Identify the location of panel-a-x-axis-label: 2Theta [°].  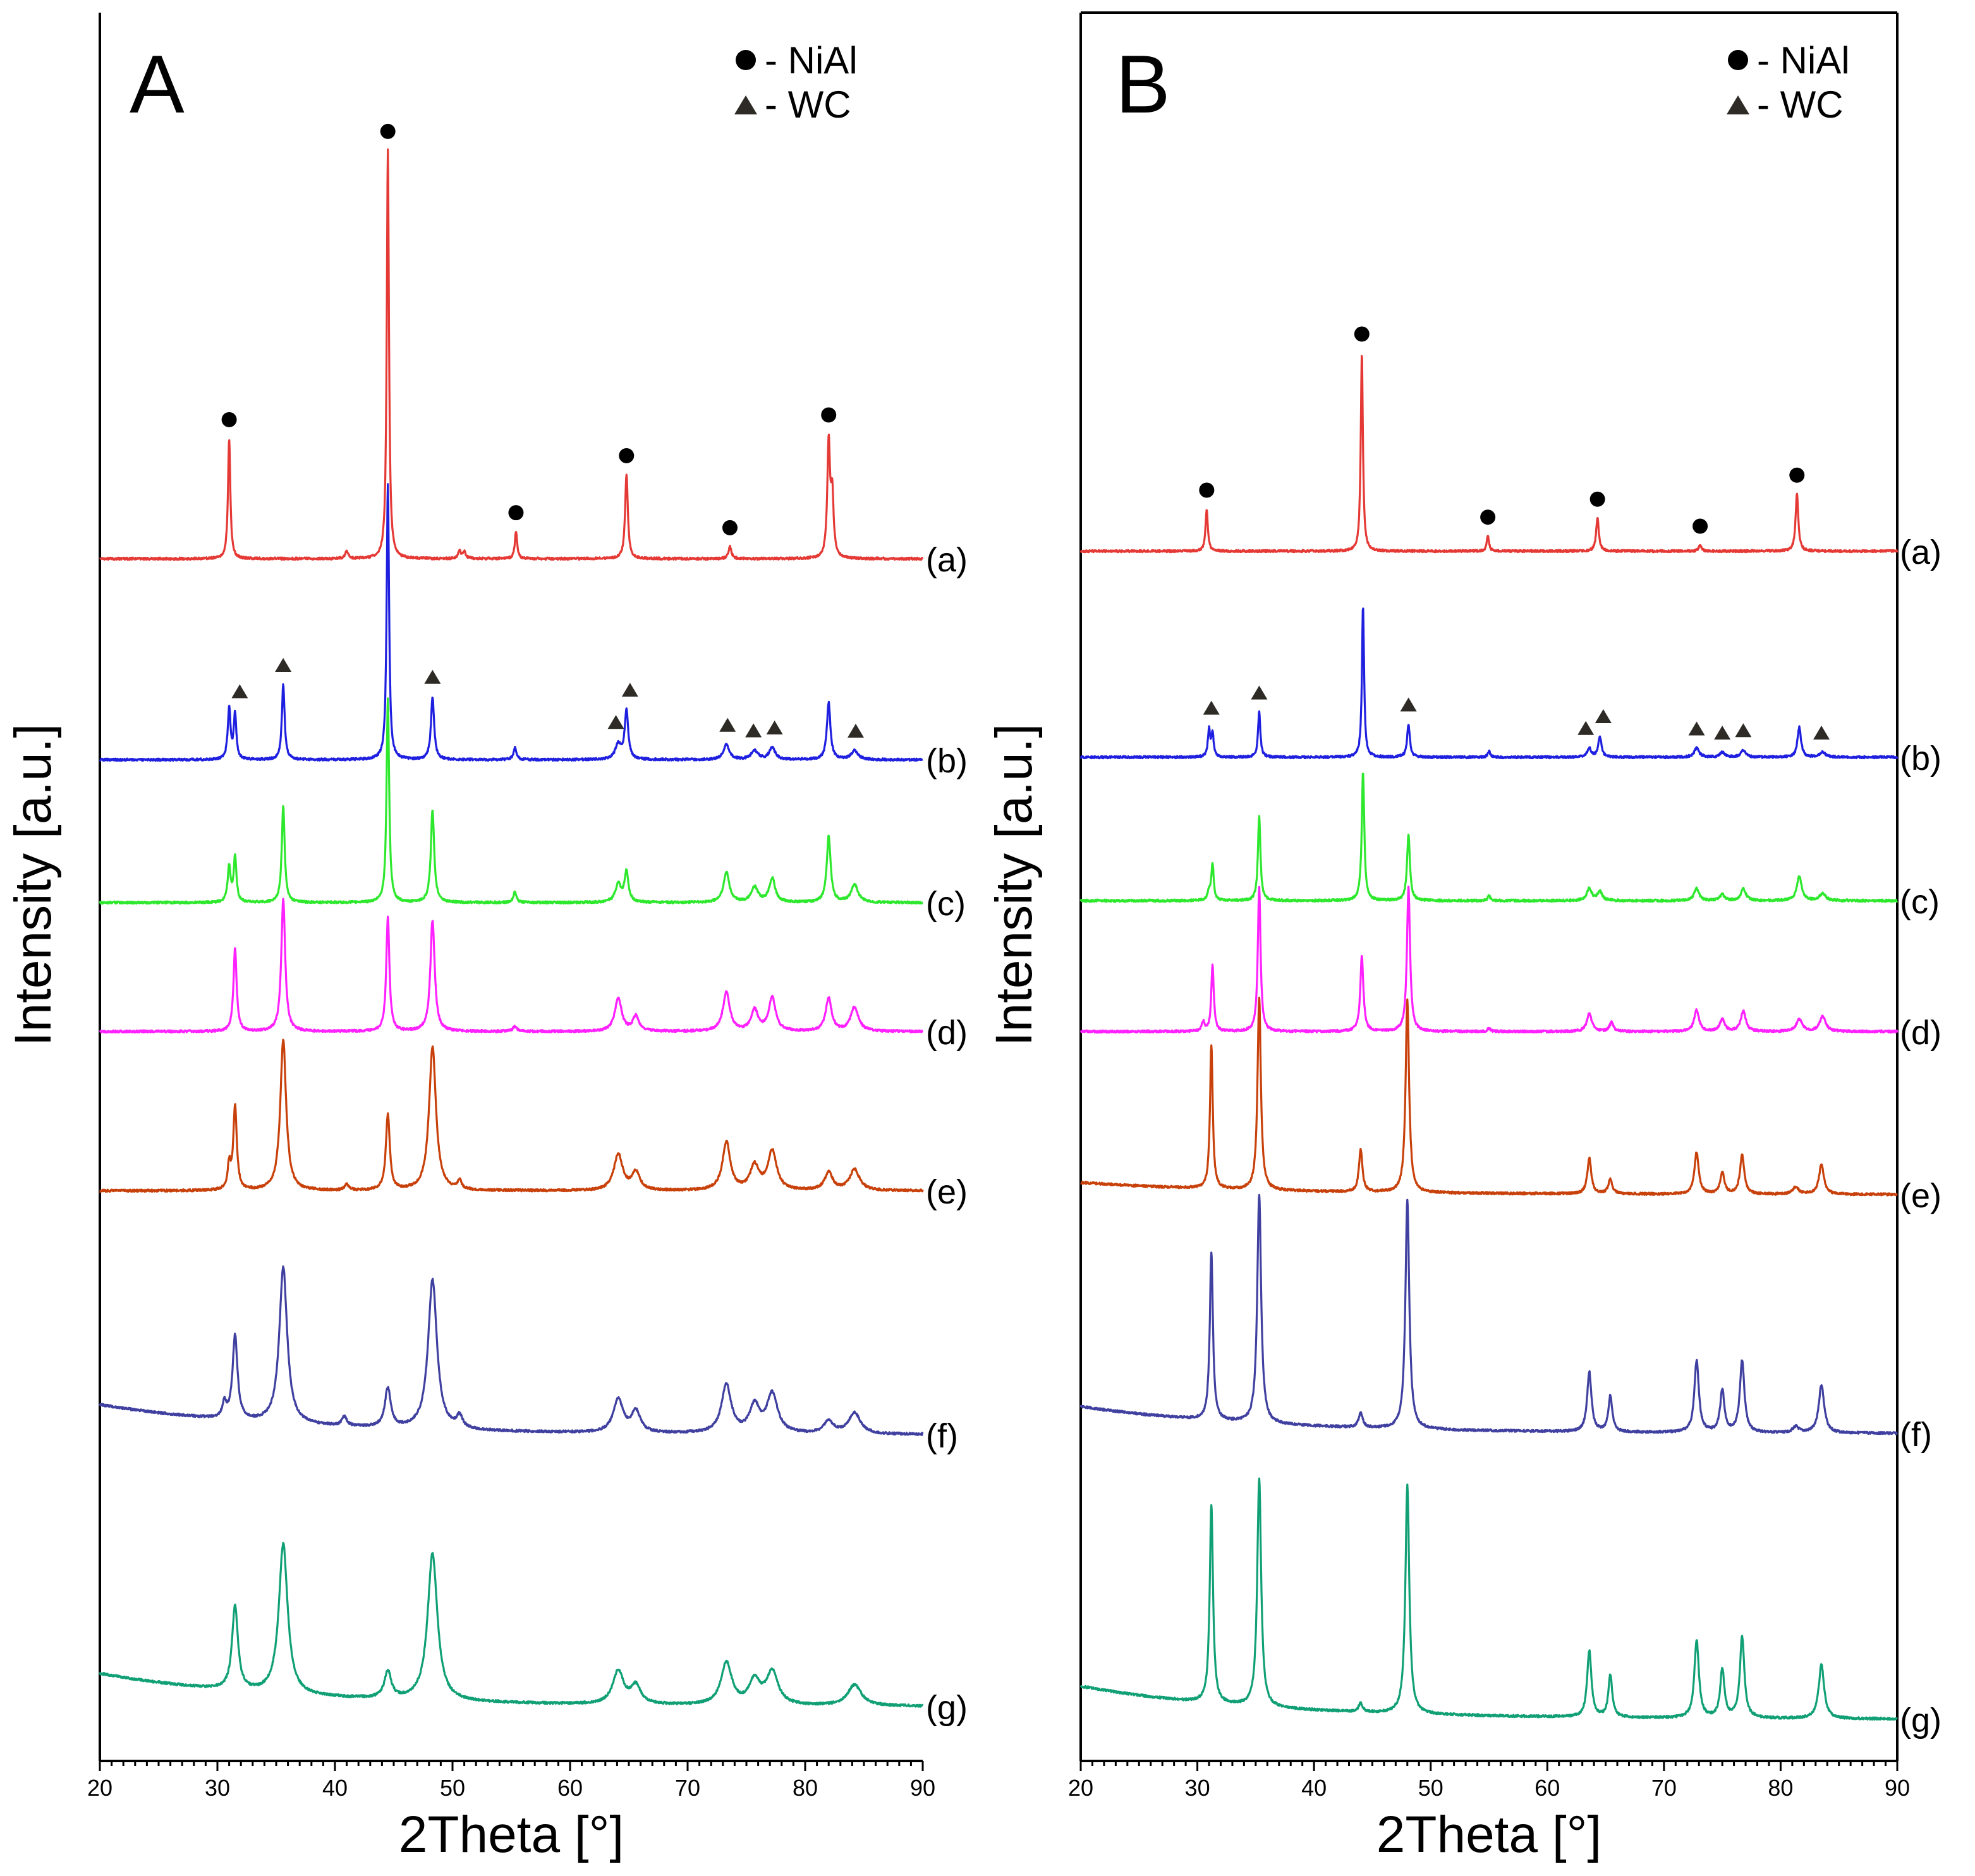
(511, 1834).